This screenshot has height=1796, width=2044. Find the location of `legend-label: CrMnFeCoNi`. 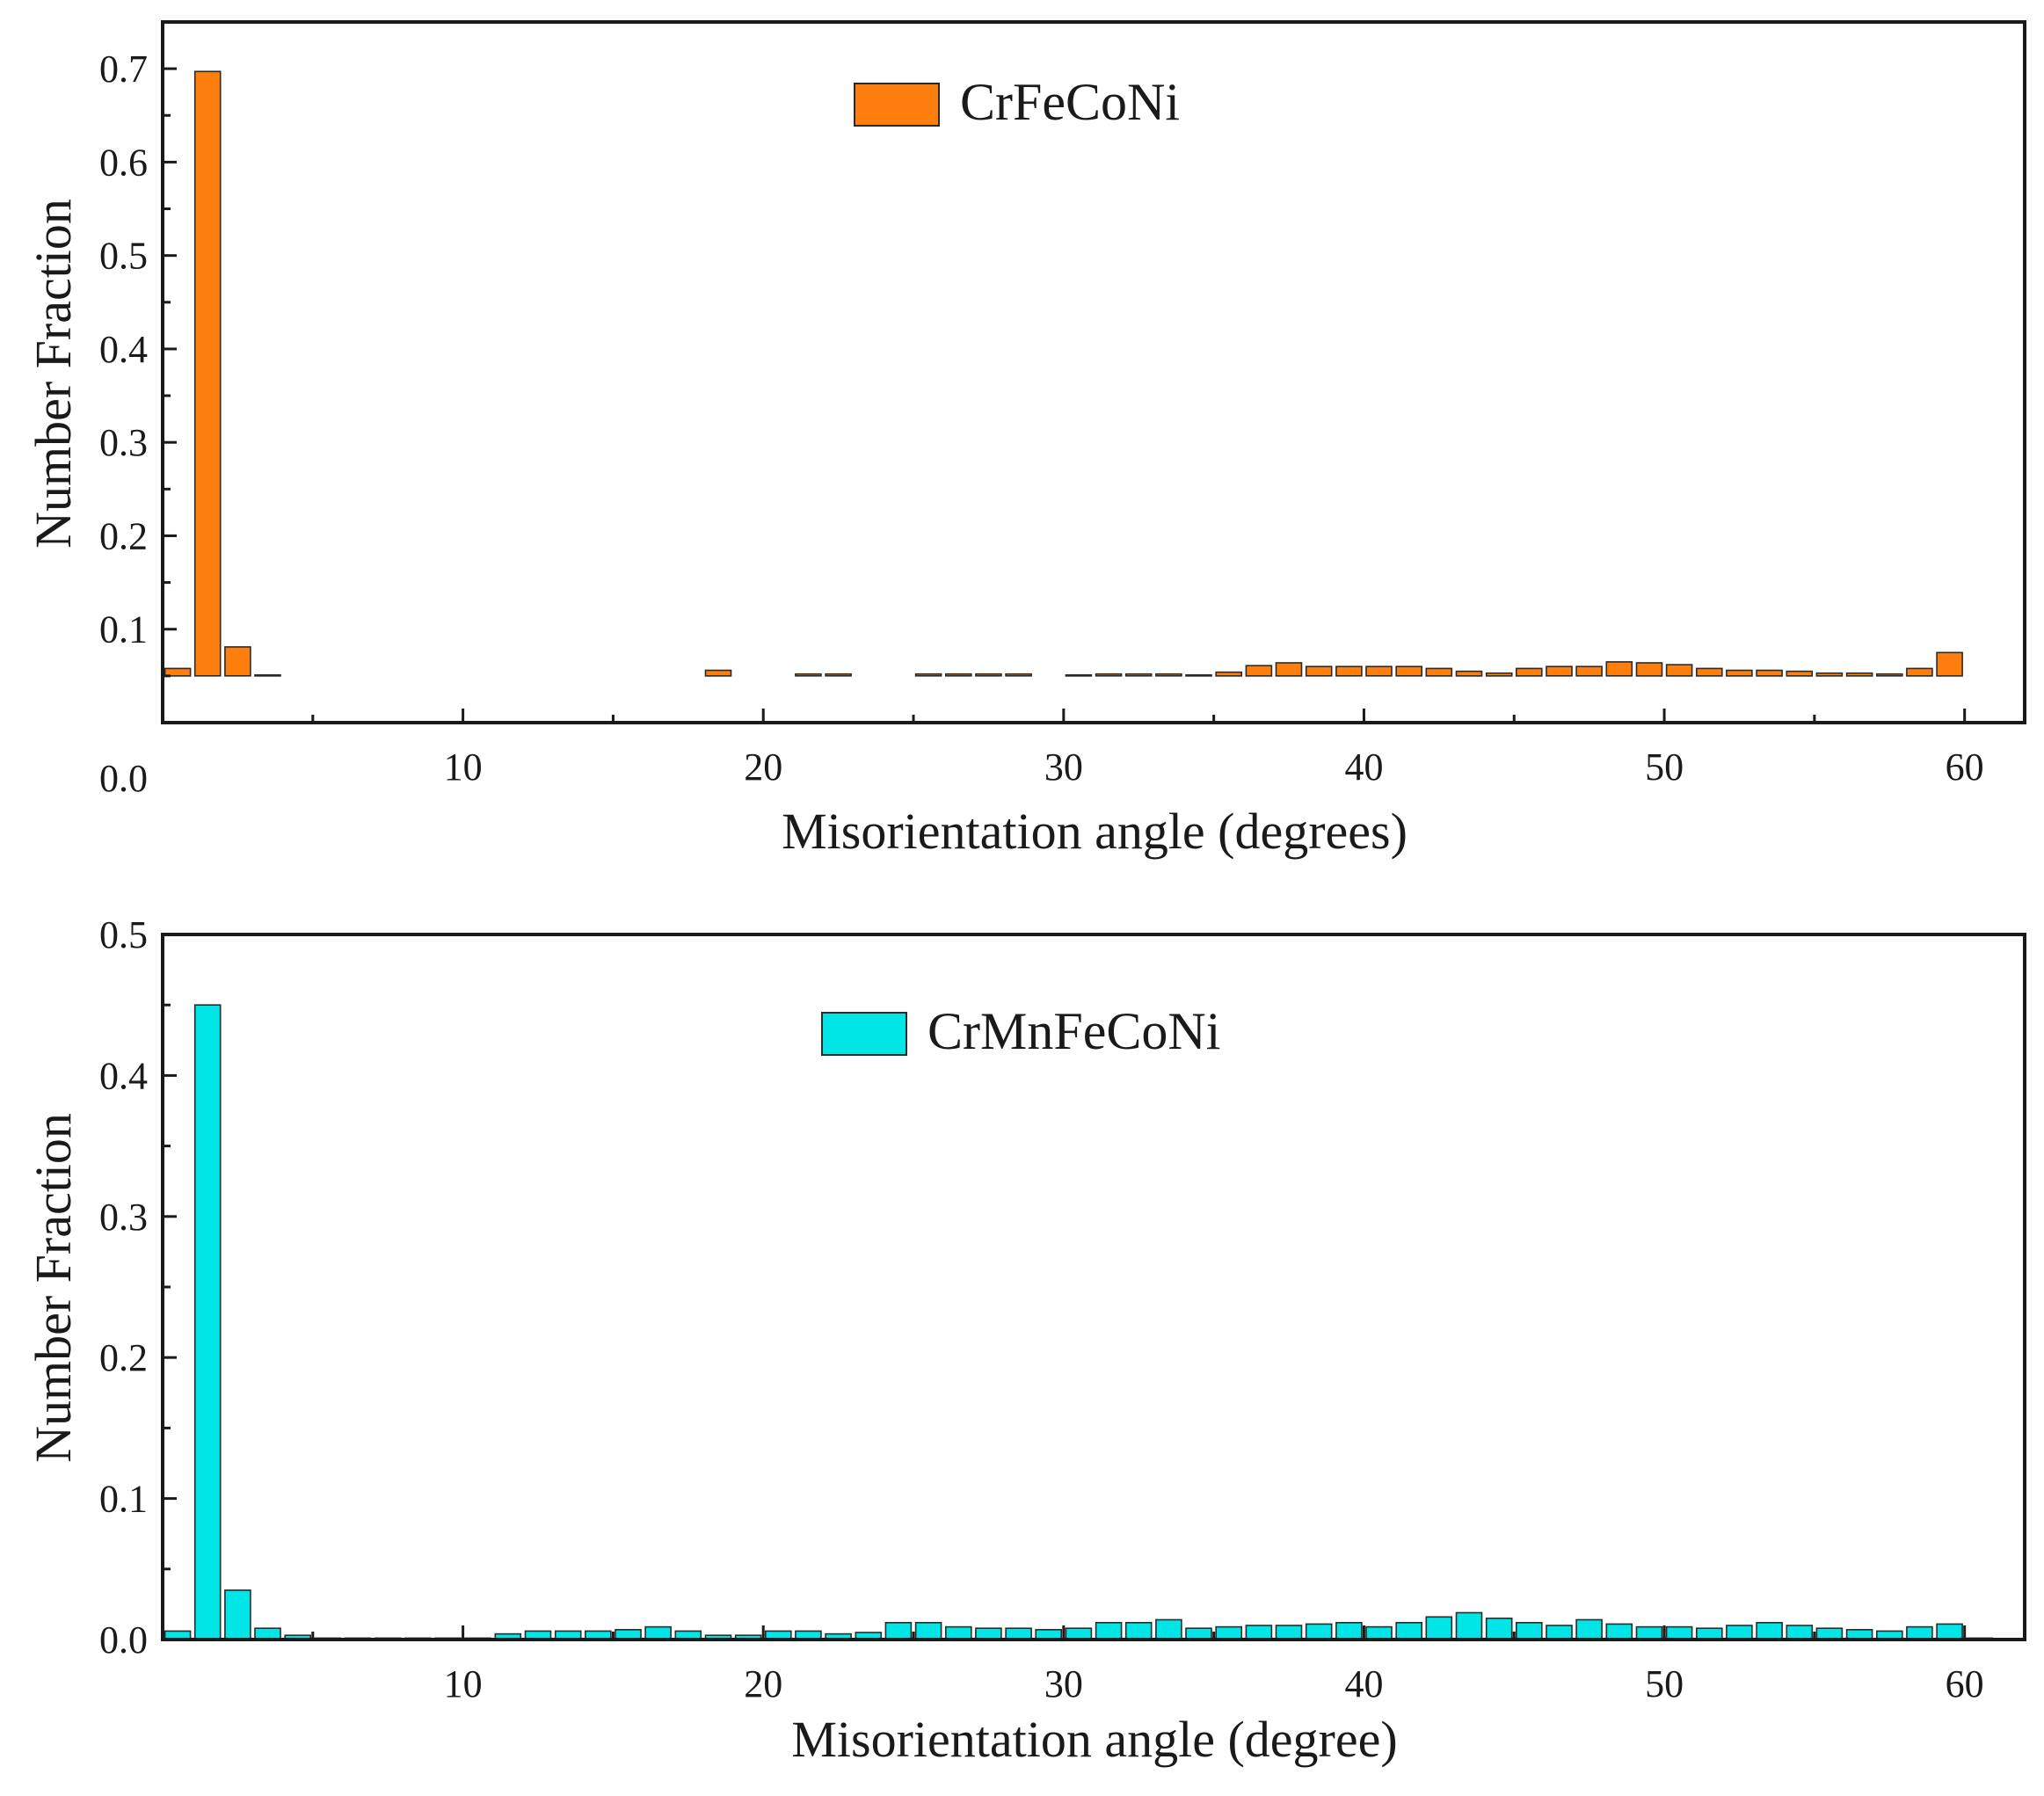

legend-label: CrMnFeCoNi is located at coordinates (1074, 1031).